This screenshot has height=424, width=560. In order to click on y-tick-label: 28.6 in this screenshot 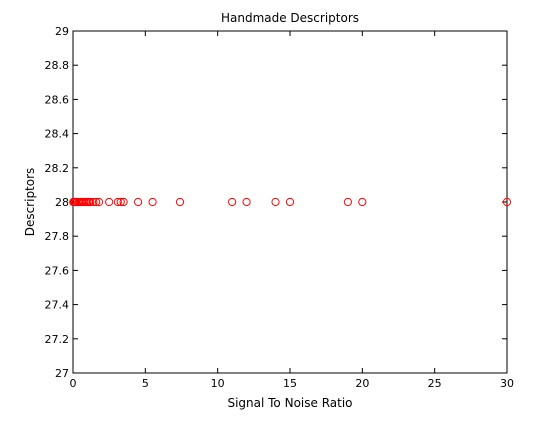, I will do `click(57, 99)`.